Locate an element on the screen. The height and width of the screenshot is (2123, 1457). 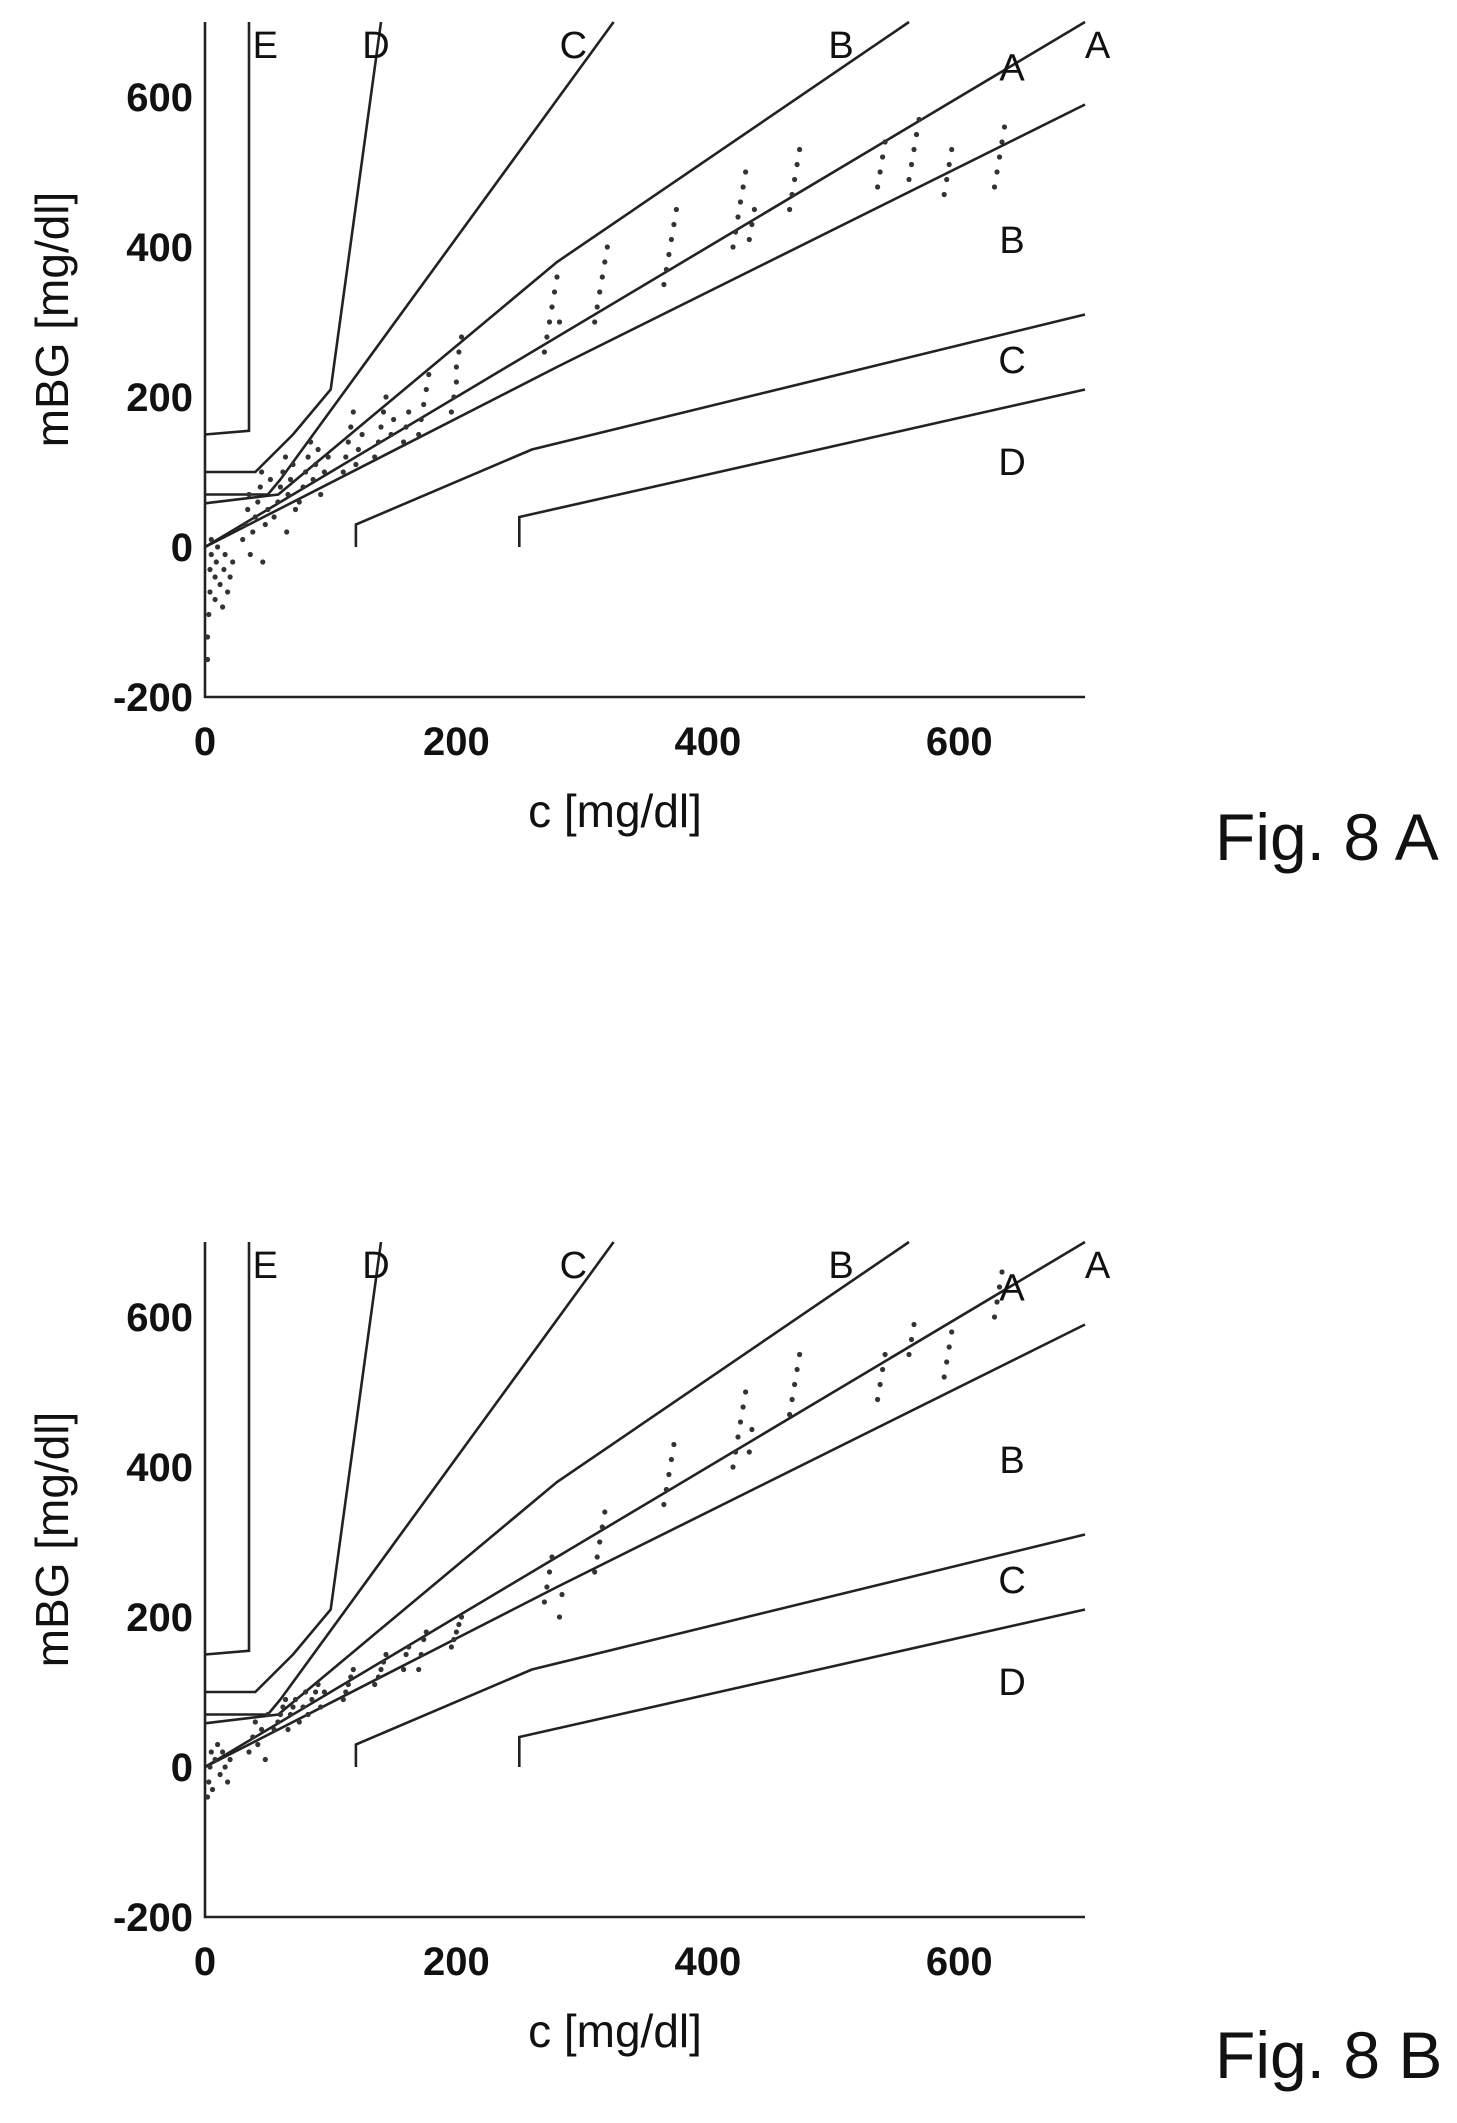
y-axis-label: mBG [mg/dl] is located at coordinates (52, 320).